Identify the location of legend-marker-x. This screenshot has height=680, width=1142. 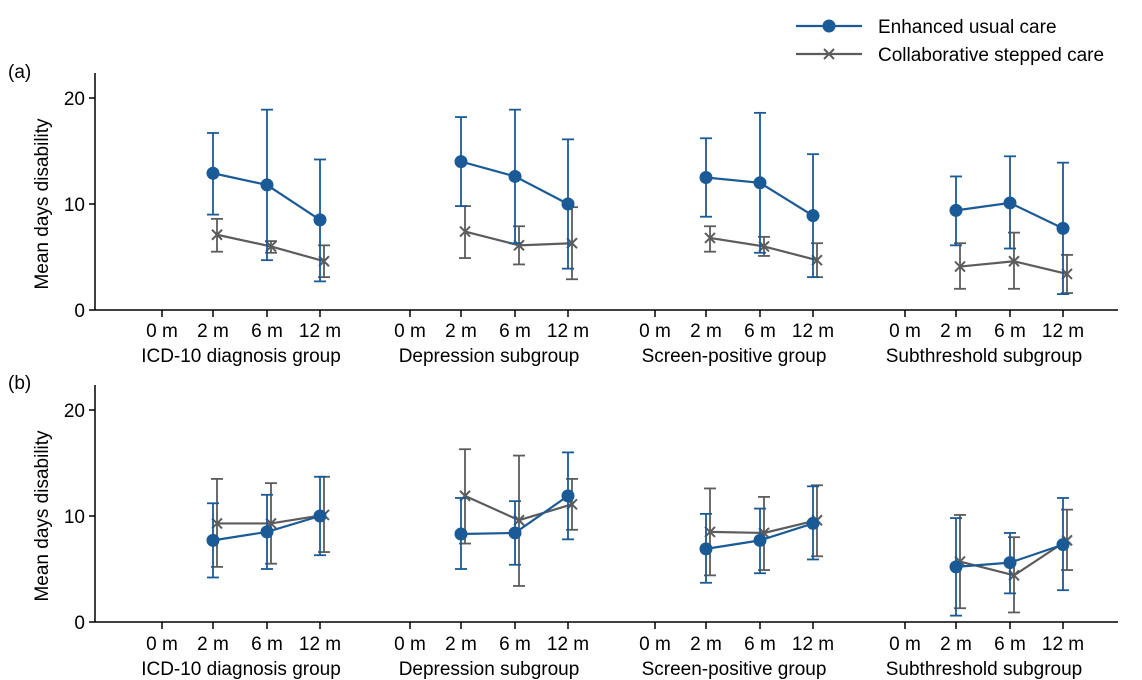
(829, 54).